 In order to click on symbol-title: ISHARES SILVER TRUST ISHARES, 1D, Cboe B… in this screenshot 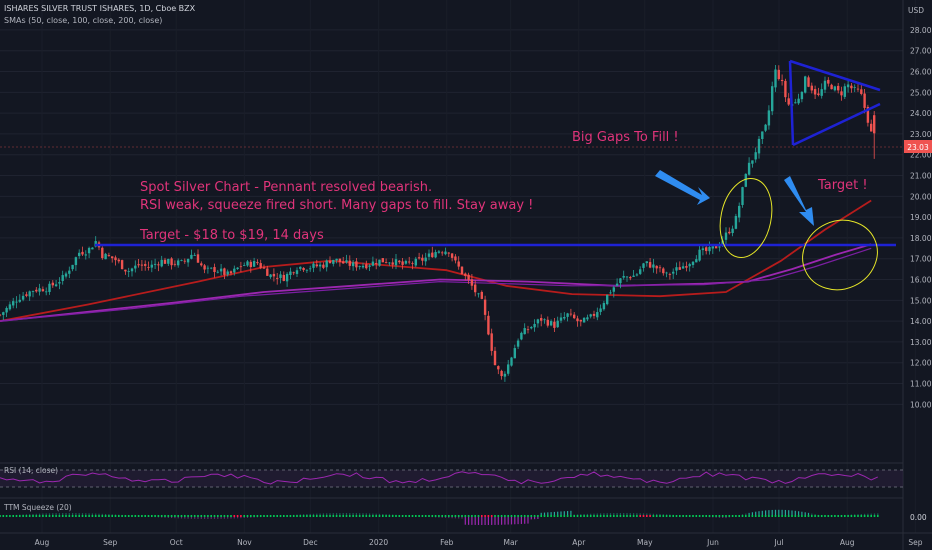, I will do `click(100, 8)`.